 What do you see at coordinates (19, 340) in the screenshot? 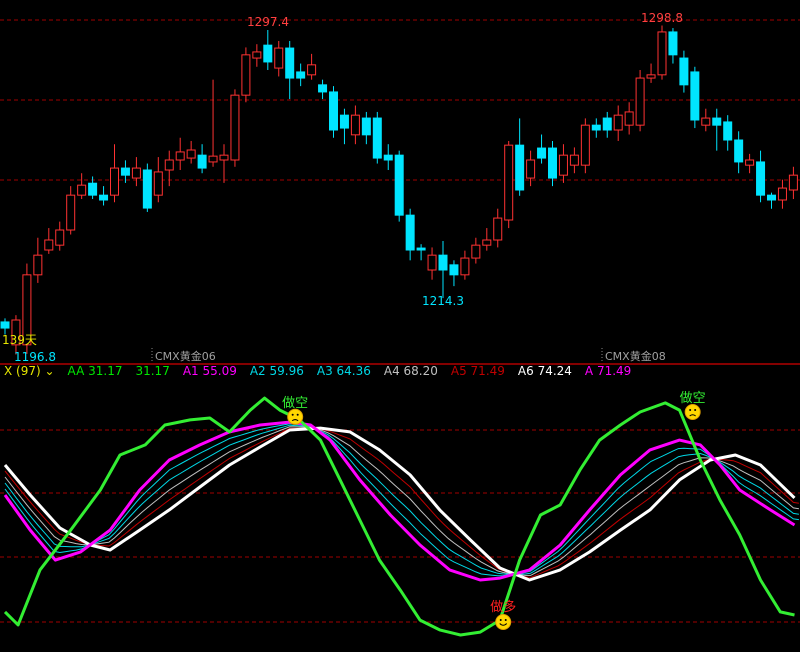
I see `days-label: 139天` at bounding box center [19, 340].